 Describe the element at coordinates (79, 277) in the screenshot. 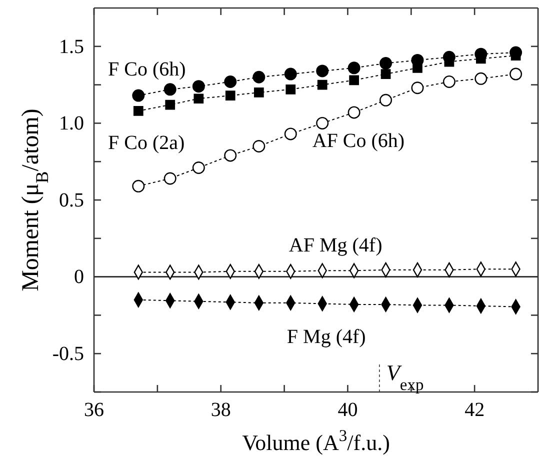

I see `y-tick-label: 0` at that location.